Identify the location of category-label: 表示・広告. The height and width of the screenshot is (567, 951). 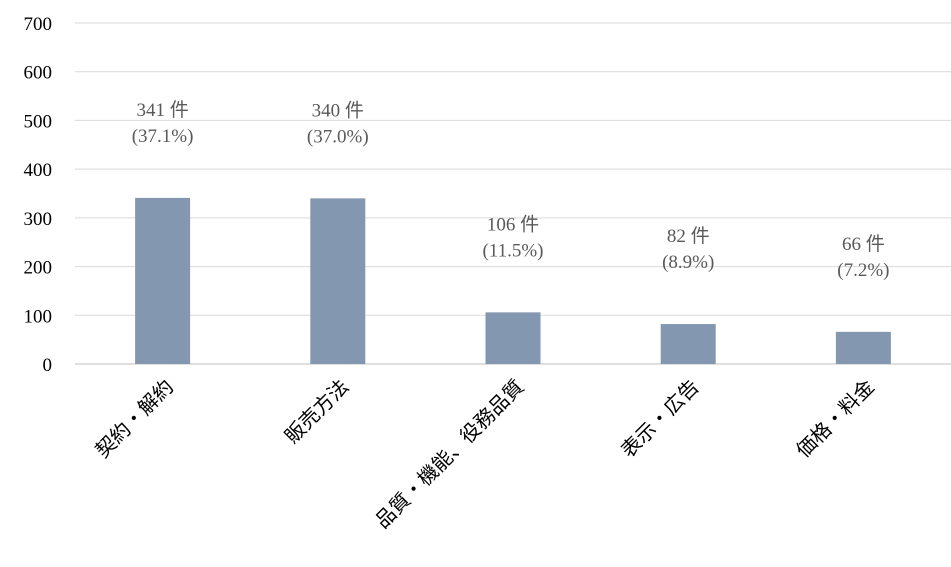
(660, 419).